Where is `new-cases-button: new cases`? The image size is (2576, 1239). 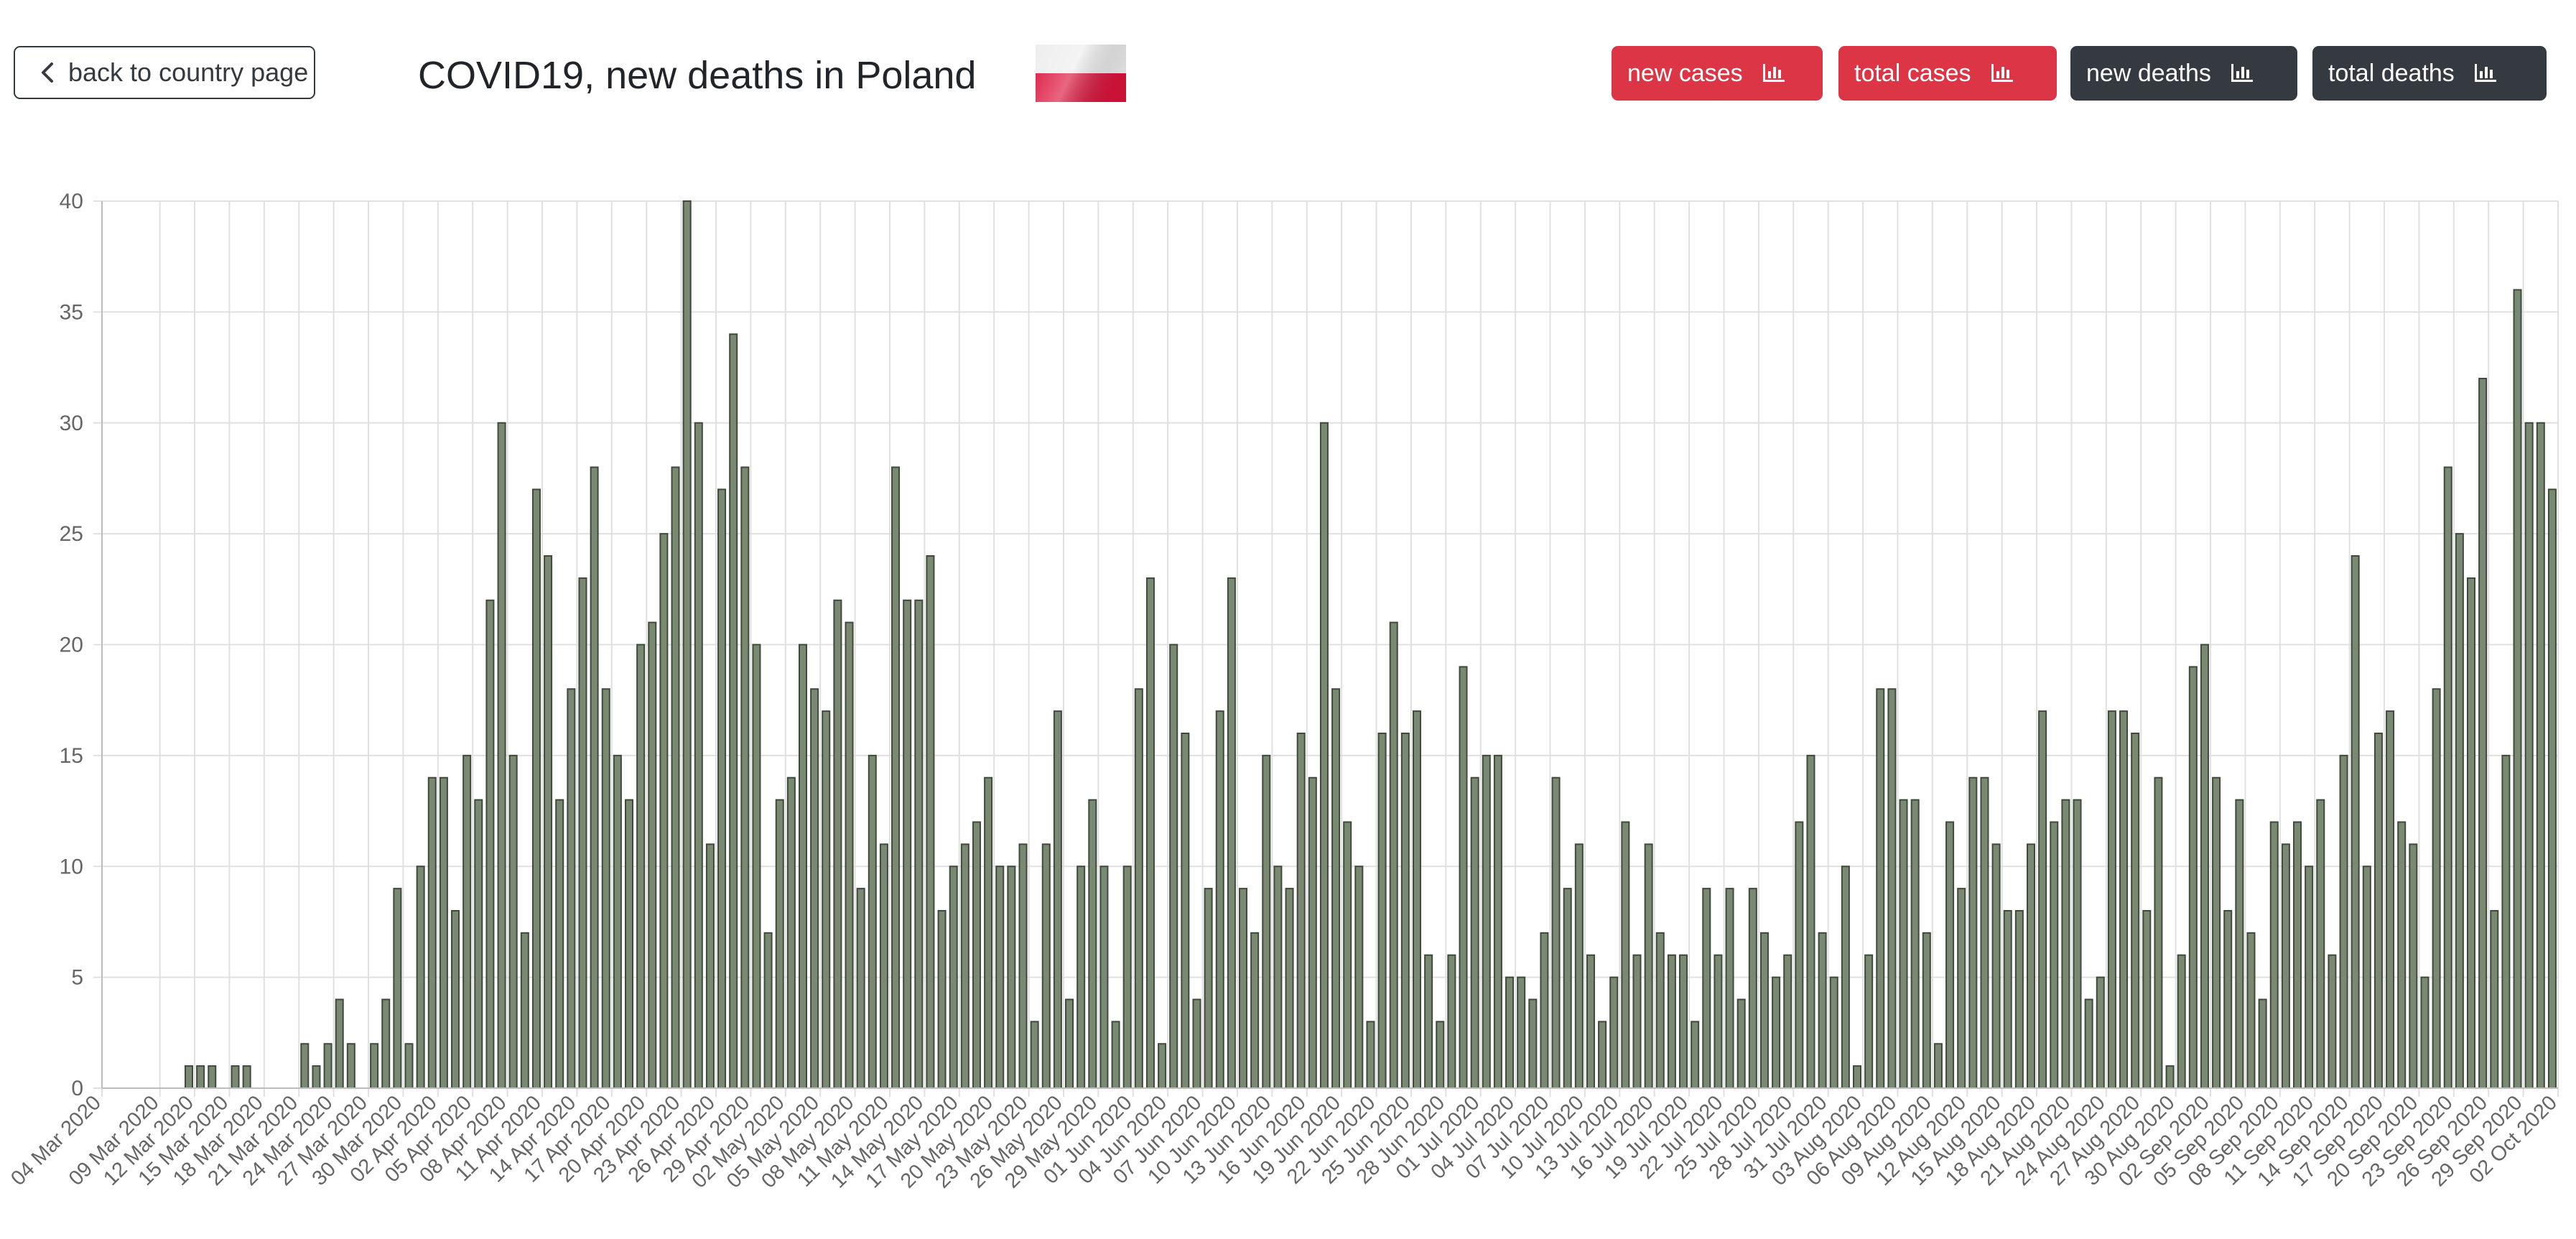
new-cases-button: new cases is located at coordinates (1717, 73).